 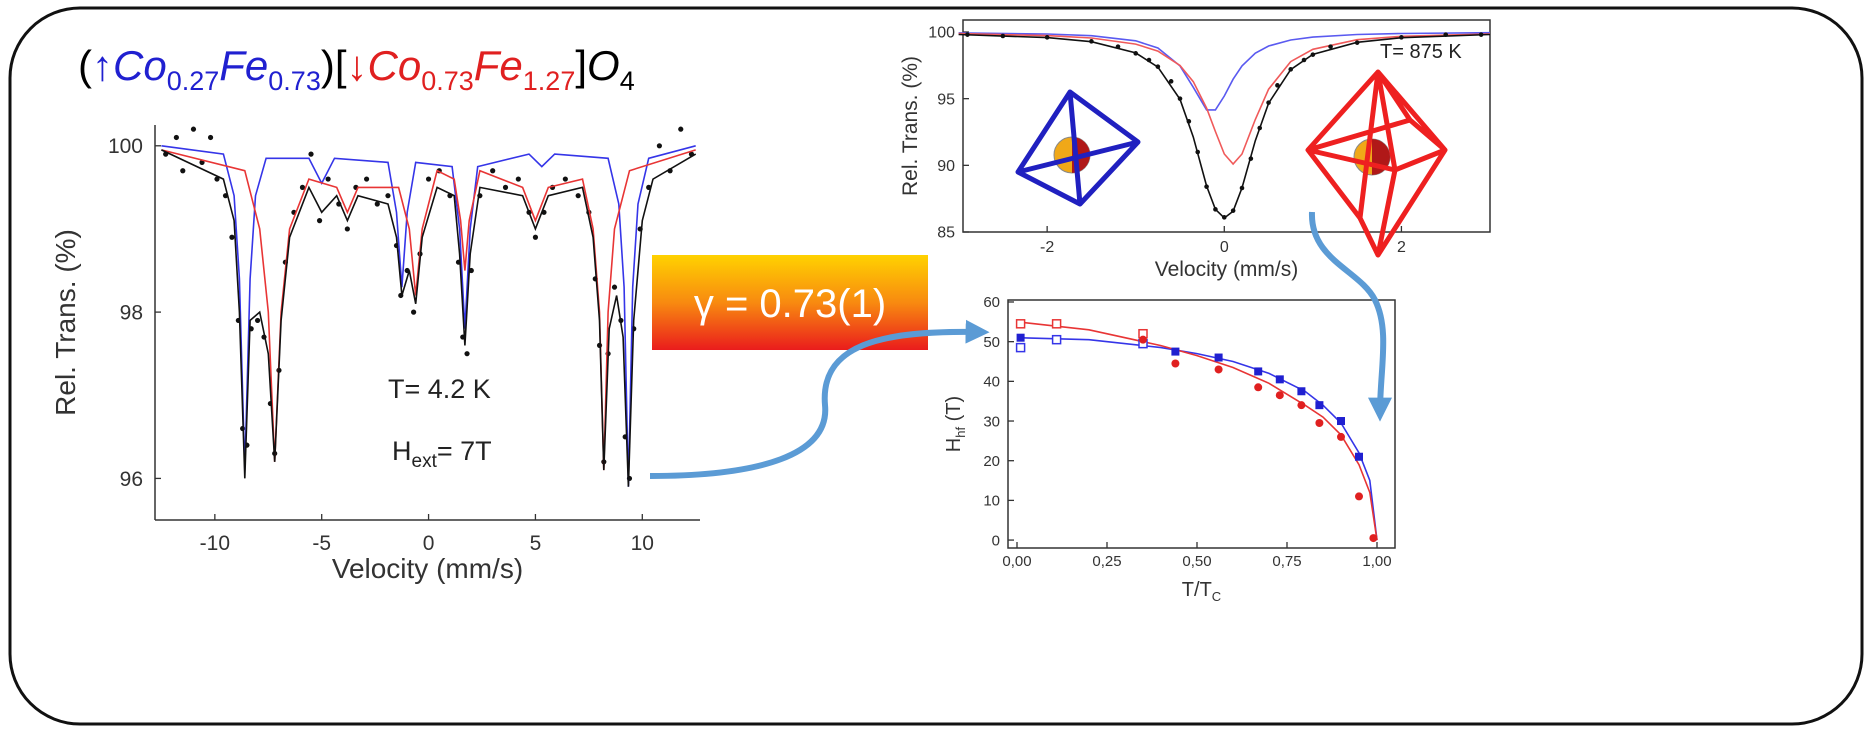 What do you see at coordinates (1401, 247) in the screenshot?
I see `x-tick-label: 2` at bounding box center [1401, 247].